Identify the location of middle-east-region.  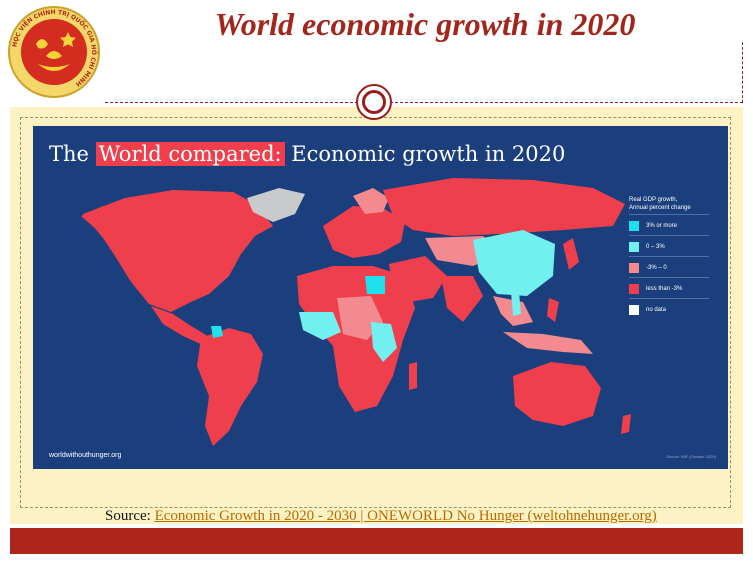
(418, 279).